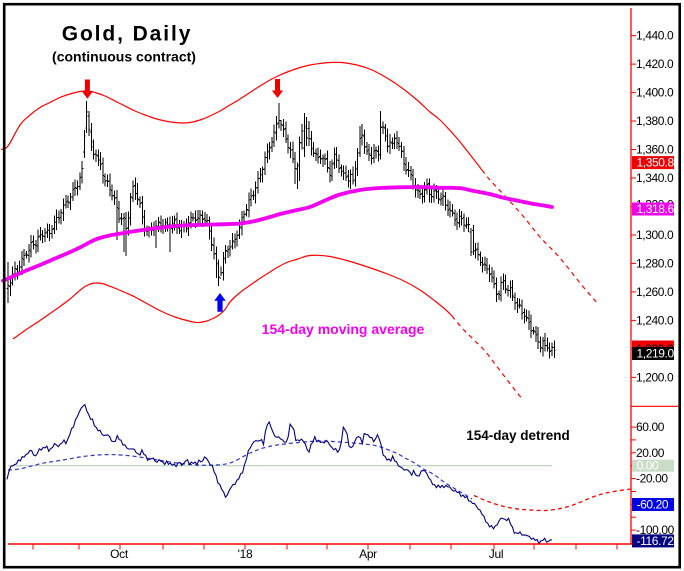  What do you see at coordinates (653, 505) in the screenshot?
I see `svg-text: -60.20` at bounding box center [653, 505].